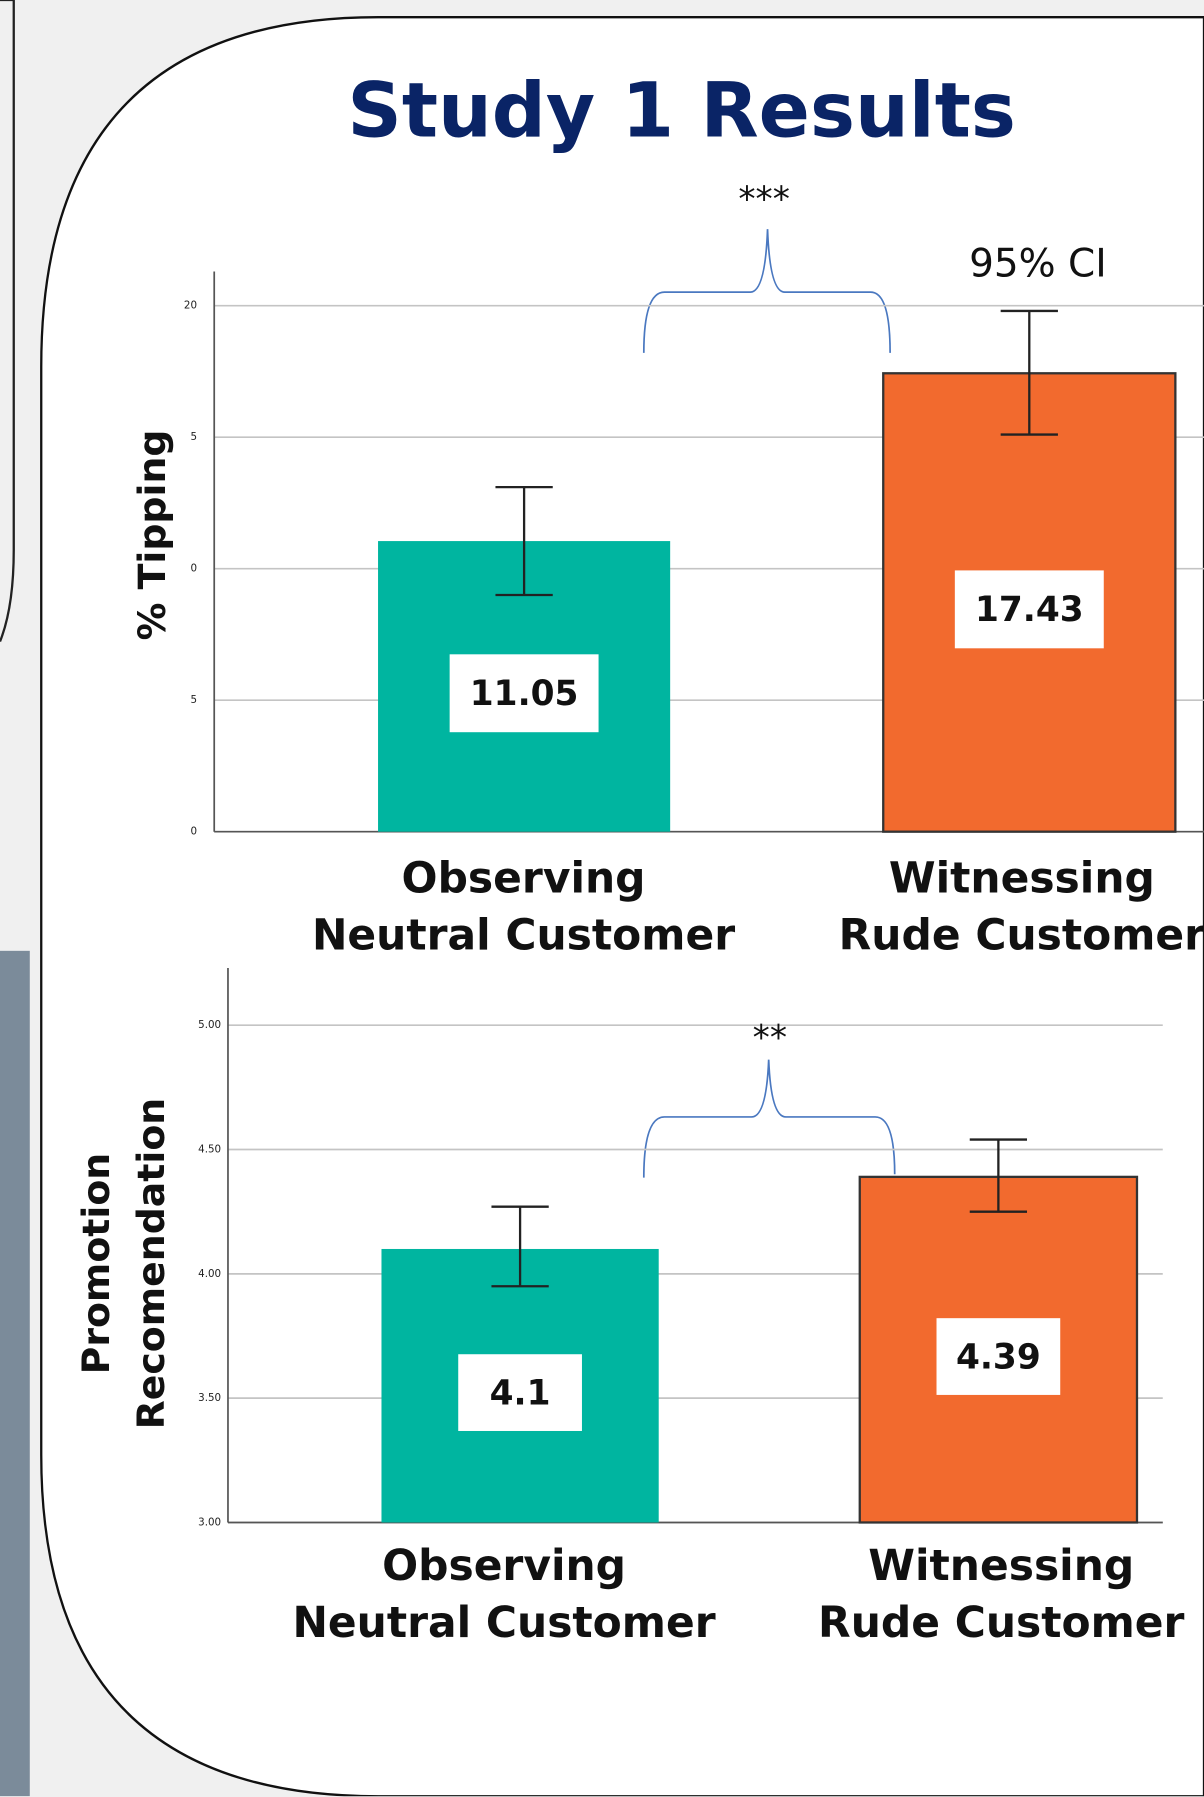  What do you see at coordinates (1038, 263) in the screenshot?
I see `annotation: 95% CI` at bounding box center [1038, 263].